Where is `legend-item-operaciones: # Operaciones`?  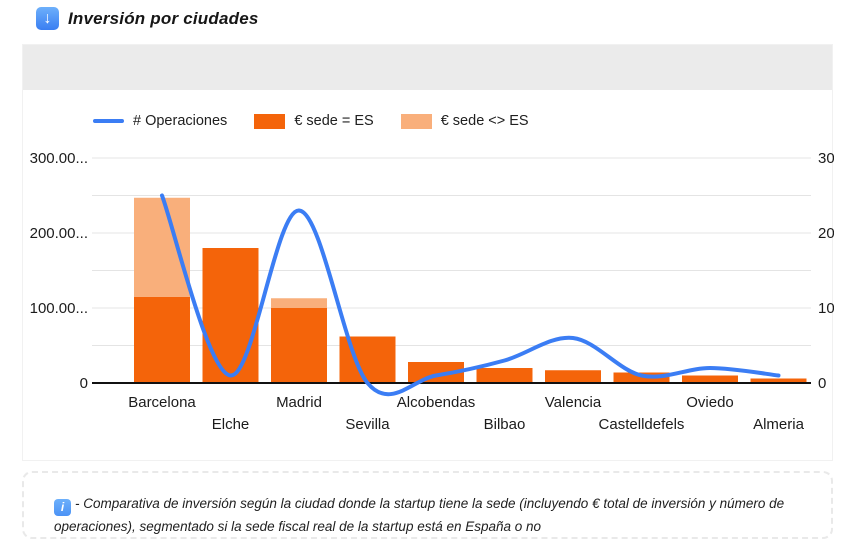
legend-item-operaciones: # Operaciones is located at coordinates (160, 121).